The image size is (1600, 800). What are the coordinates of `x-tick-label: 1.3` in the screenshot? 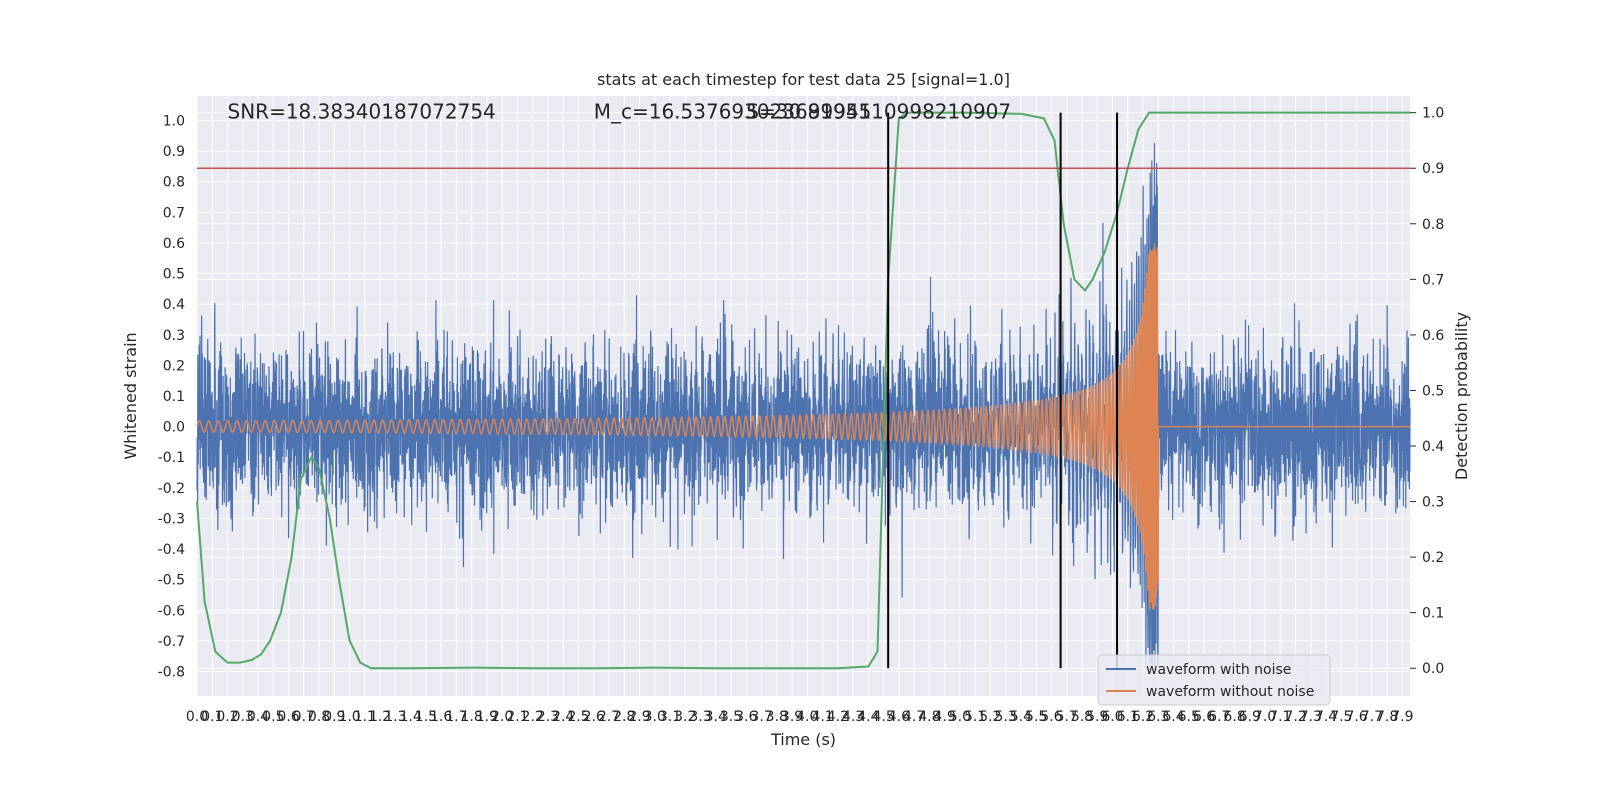 It's located at (395, 717).